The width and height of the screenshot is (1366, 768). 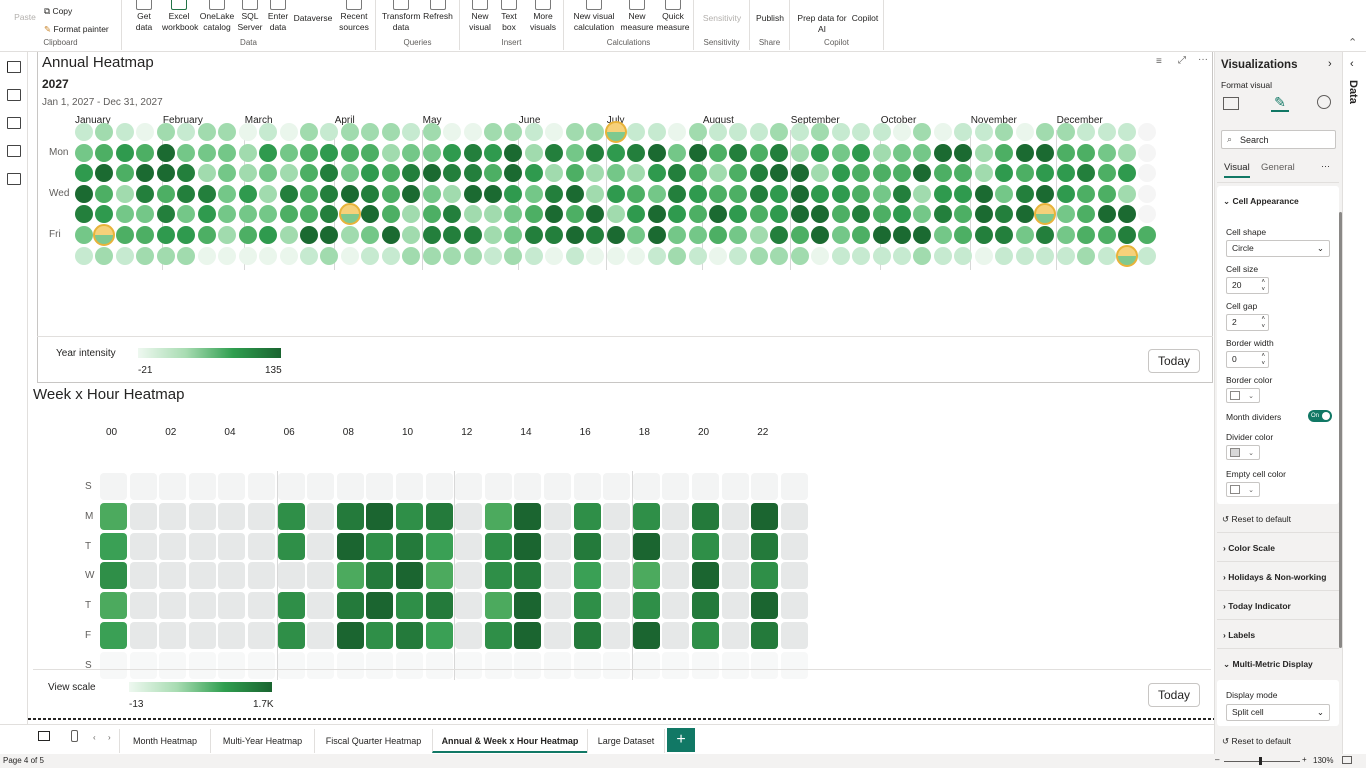 What do you see at coordinates (1217, 759) in the screenshot?
I see `zoom-out-icon: –` at bounding box center [1217, 759].